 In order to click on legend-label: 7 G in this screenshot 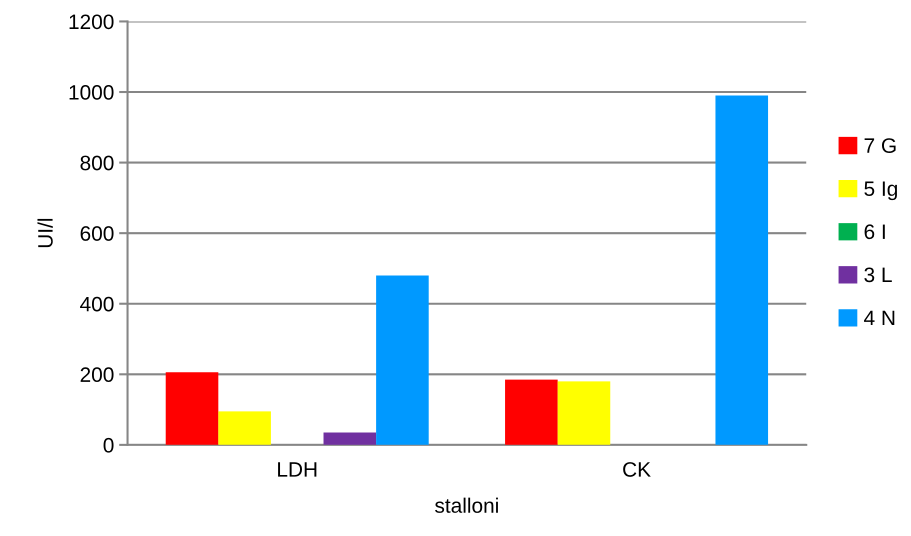, I will do `click(880, 145)`.